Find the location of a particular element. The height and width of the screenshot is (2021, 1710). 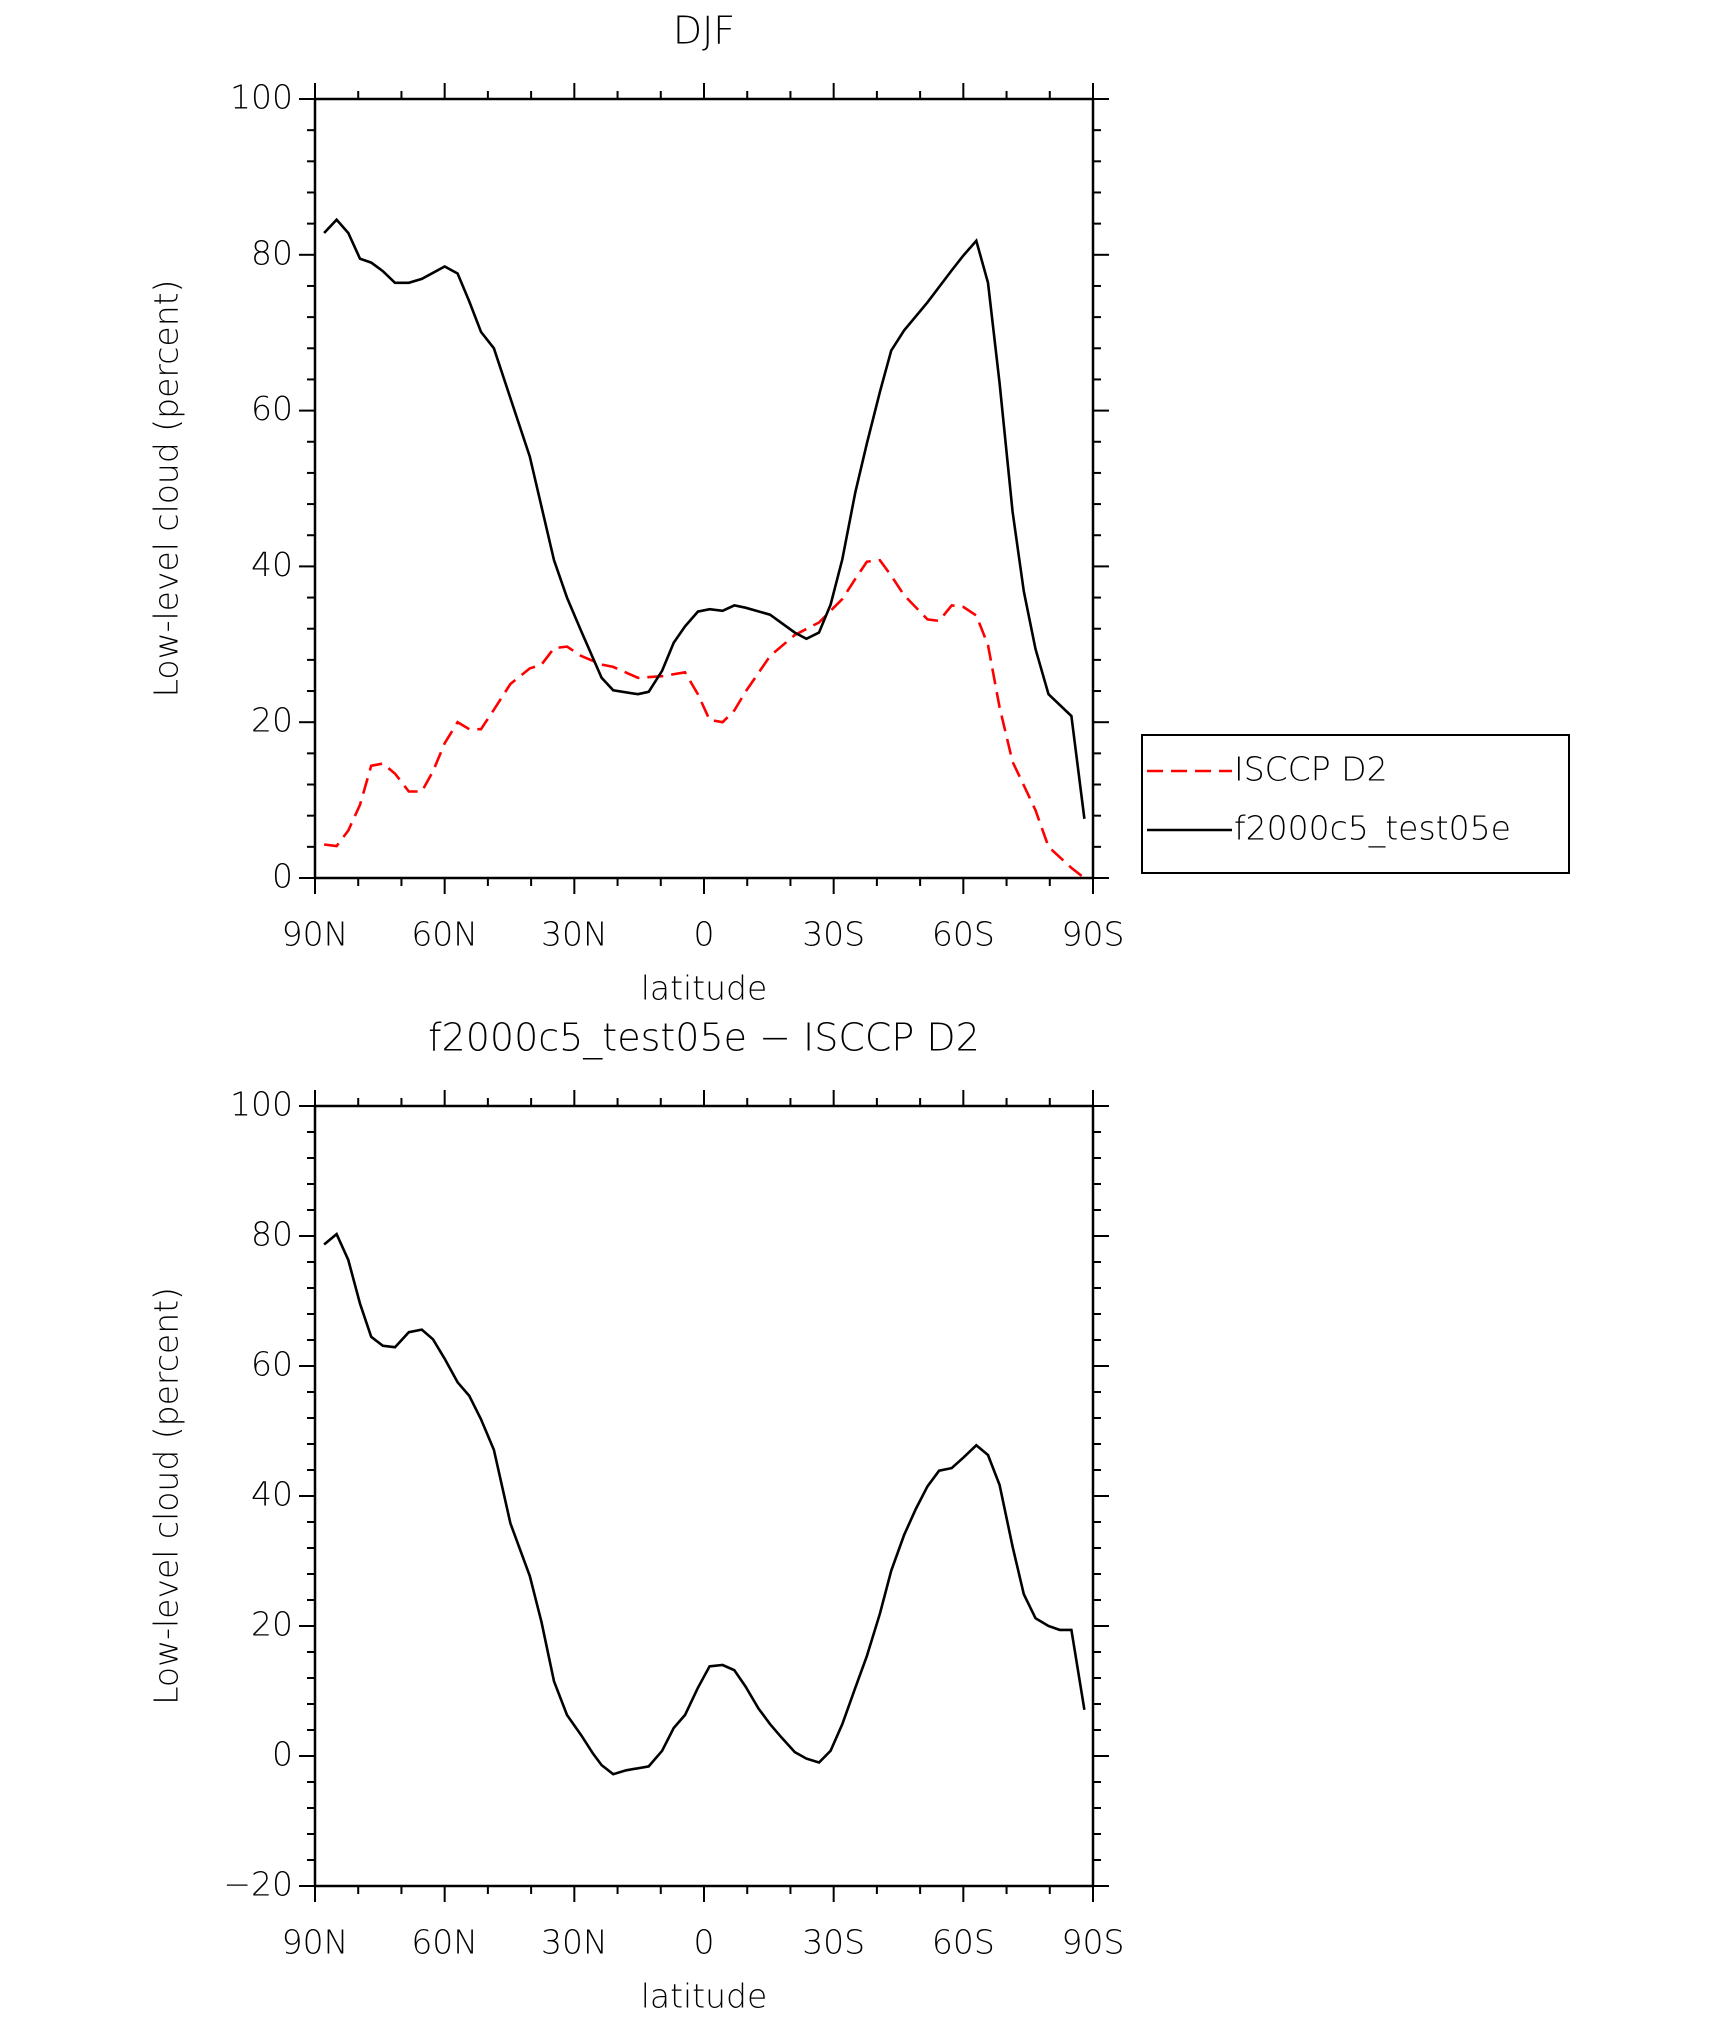

legend-label: ISCCP D2 is located at coordinates (1311, 769).